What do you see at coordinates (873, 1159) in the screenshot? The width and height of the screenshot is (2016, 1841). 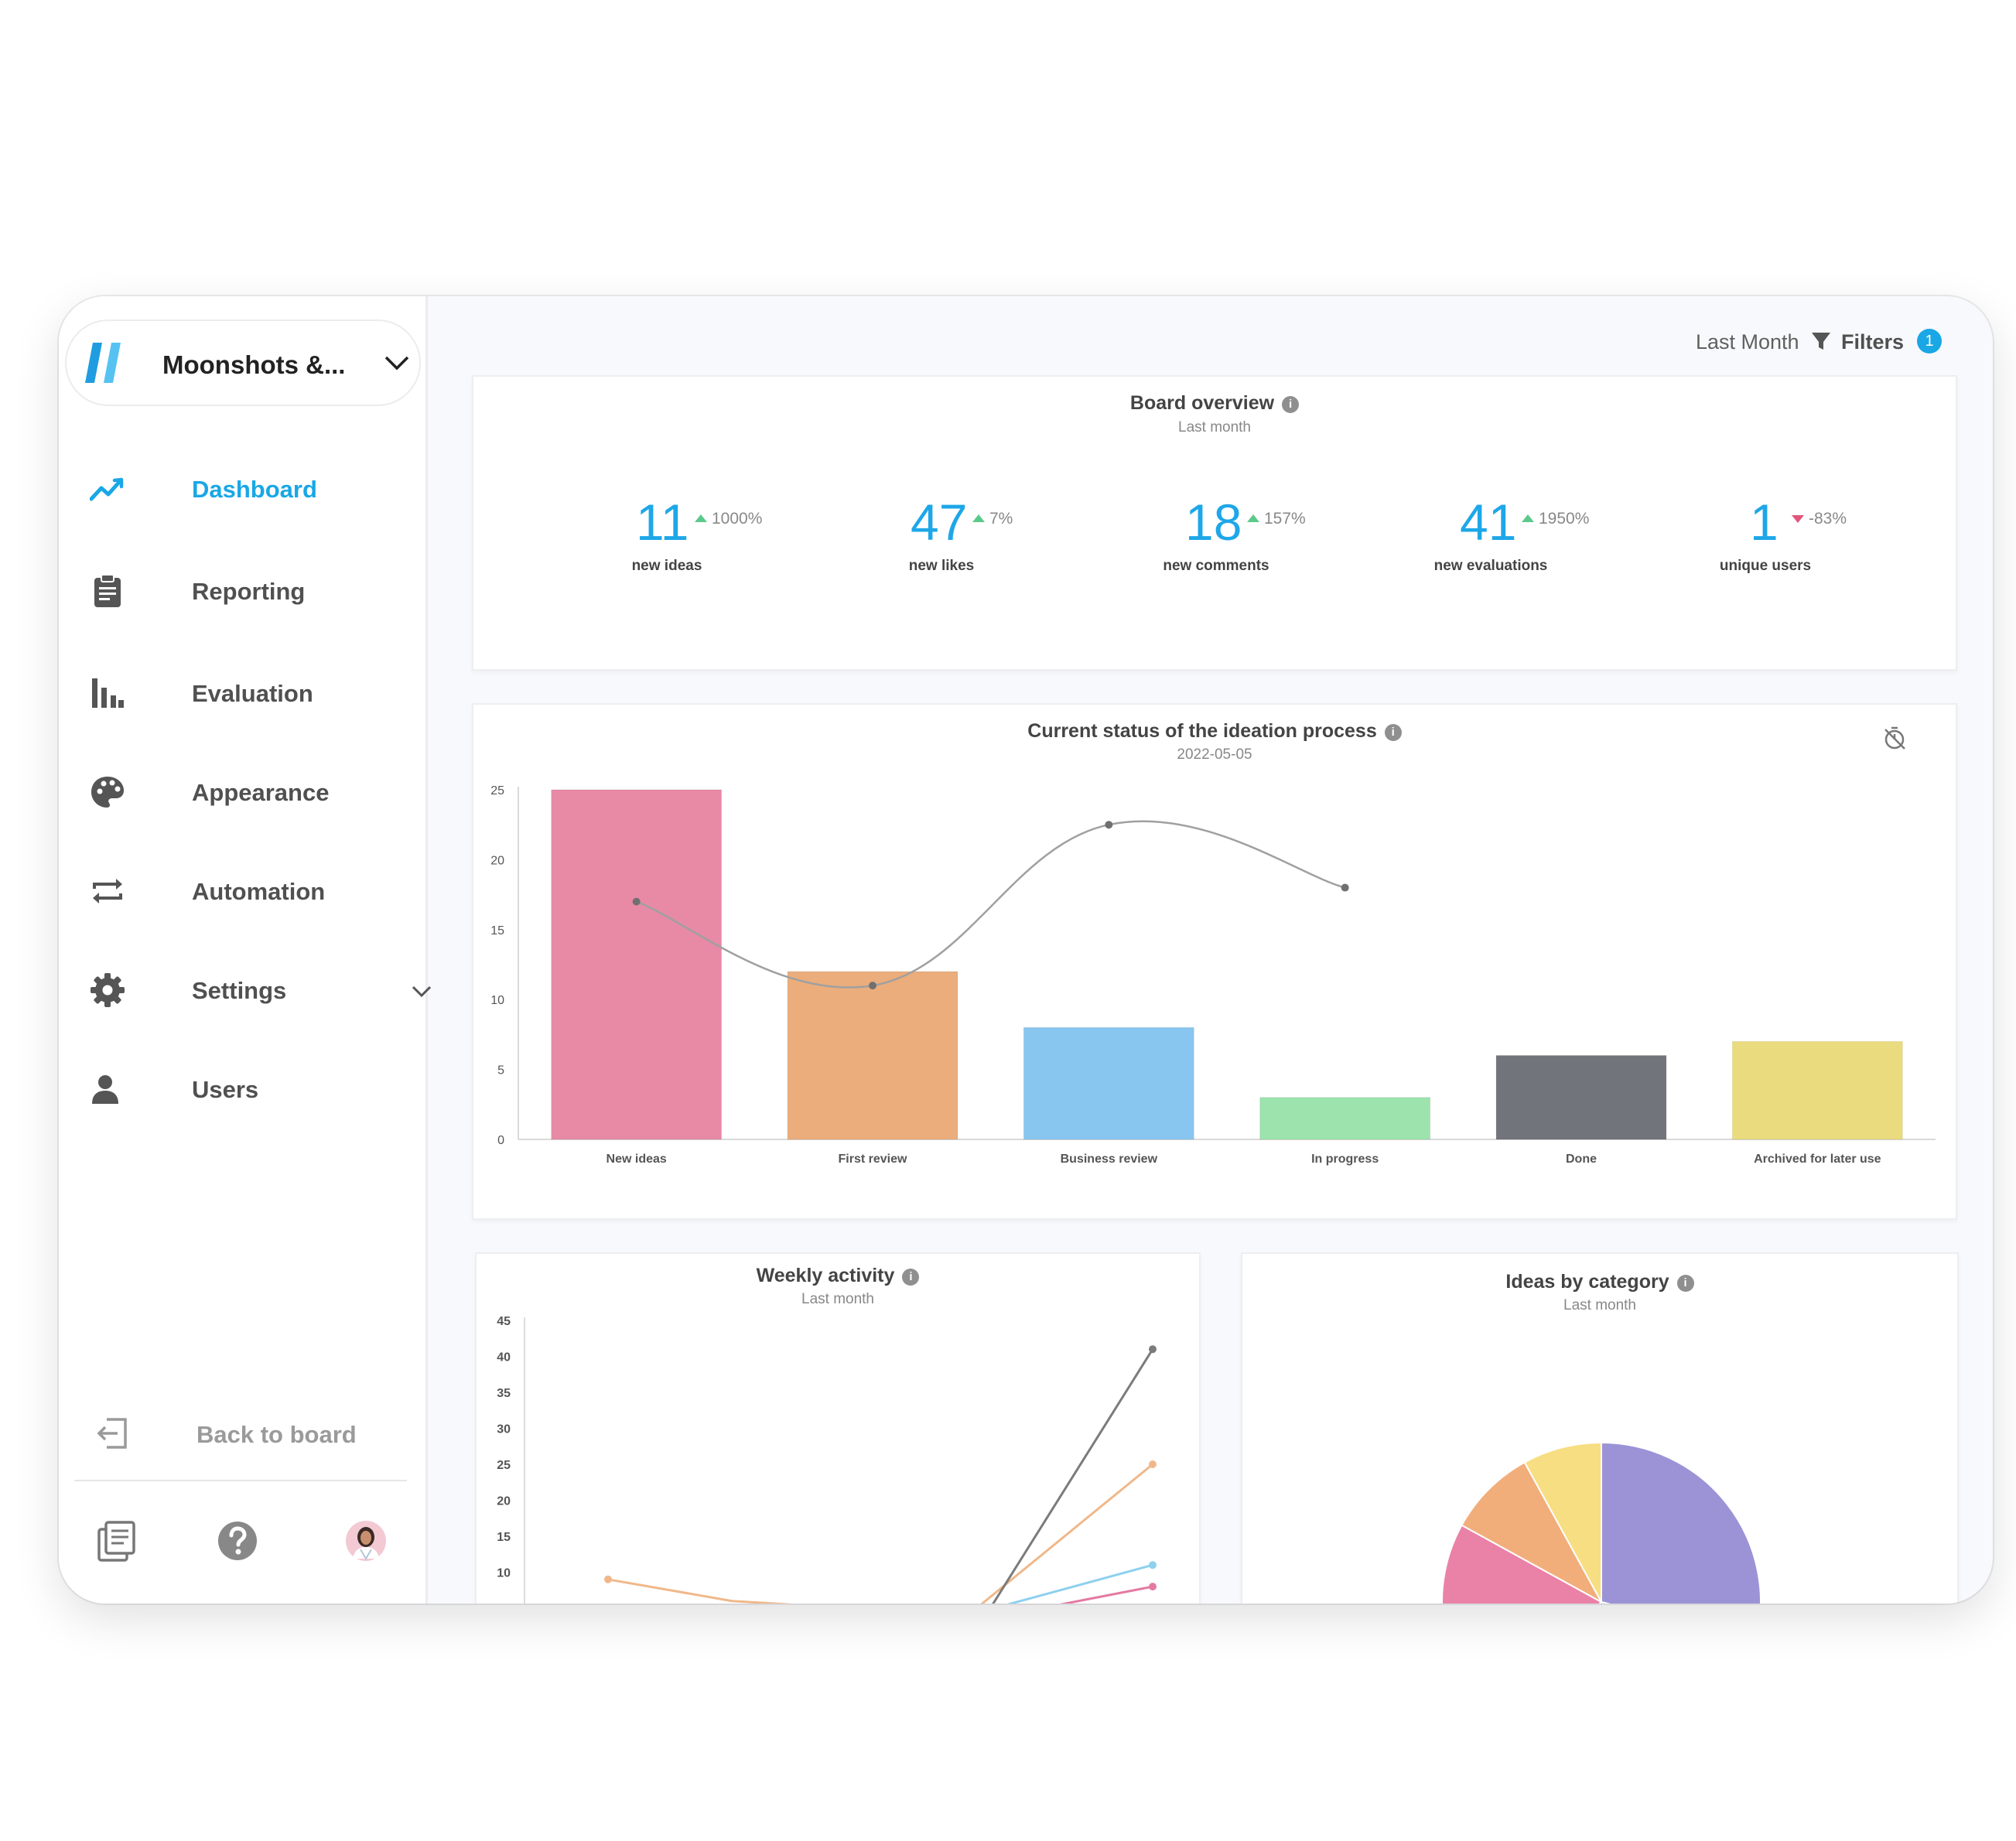 I see `x-tick-label: First review` at bounding box center [873, 1159].